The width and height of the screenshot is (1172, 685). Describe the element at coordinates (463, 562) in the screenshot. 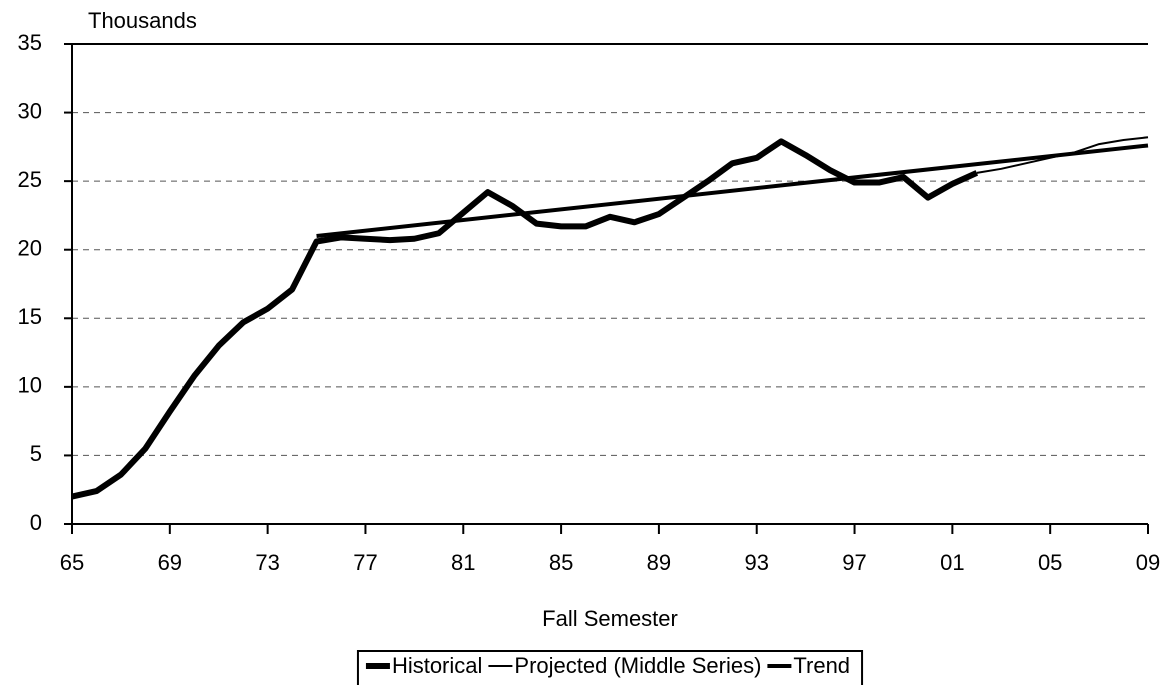

I see `x-tick-label: 81` at that location.